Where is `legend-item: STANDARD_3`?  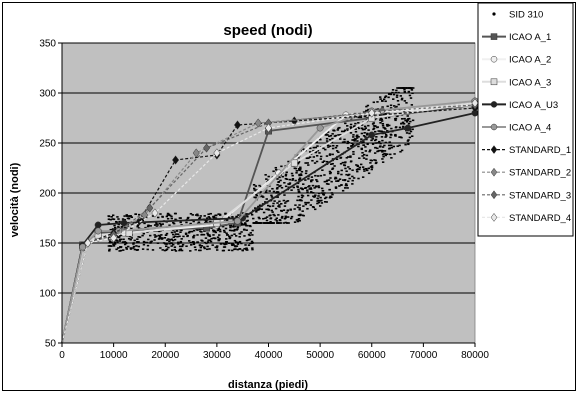 legend-item: STANDARD_3 is located at coordinates (526, 195).